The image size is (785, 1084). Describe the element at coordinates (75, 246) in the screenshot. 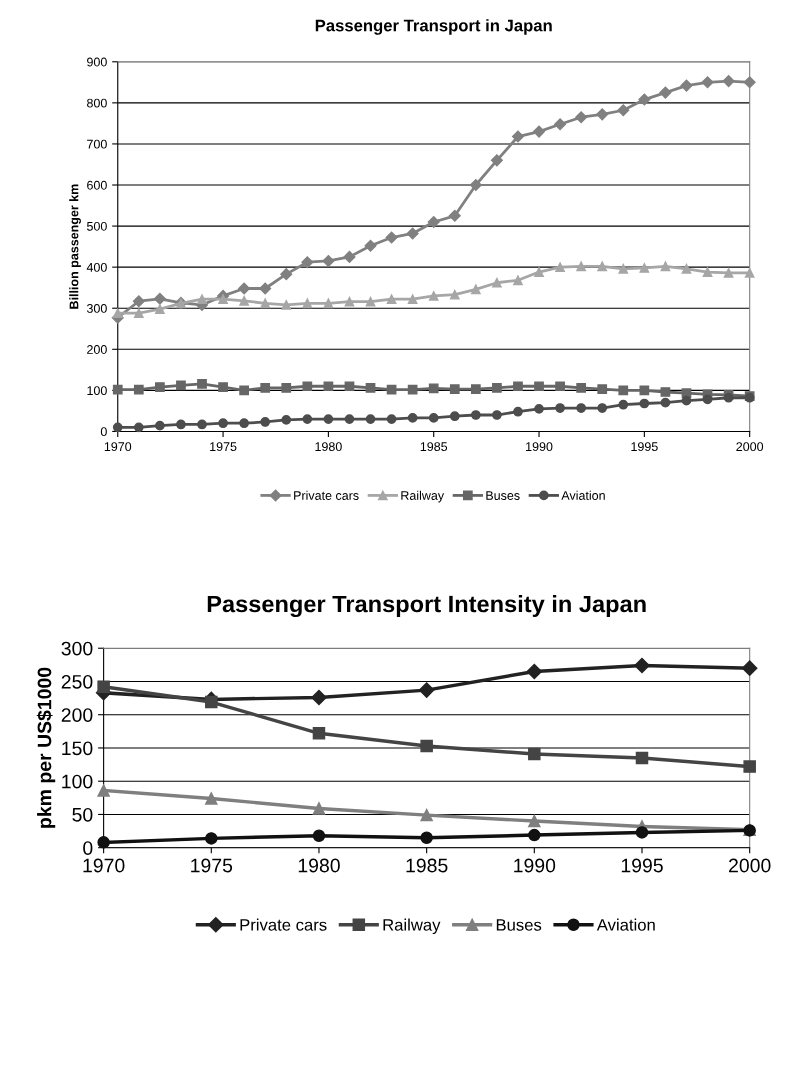

I see `y-axis-title: Billion passenger km` at that location.